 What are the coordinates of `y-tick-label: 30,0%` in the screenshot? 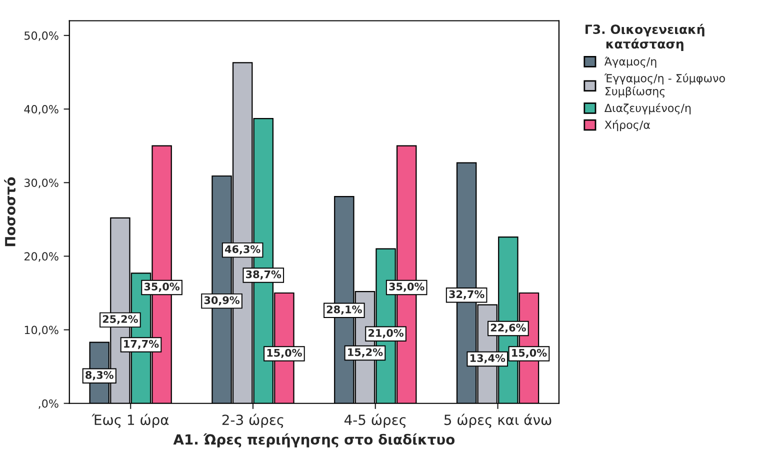 It's located at (41, 183).